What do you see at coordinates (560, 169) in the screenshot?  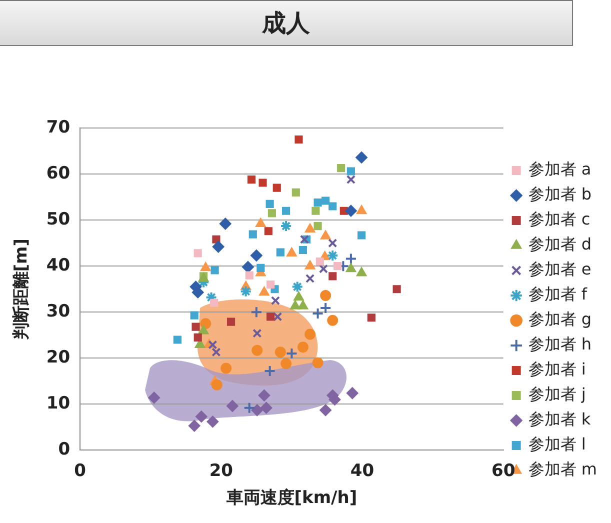 I see `legend-label: 参加者 a` at bounding box center [560, 169].